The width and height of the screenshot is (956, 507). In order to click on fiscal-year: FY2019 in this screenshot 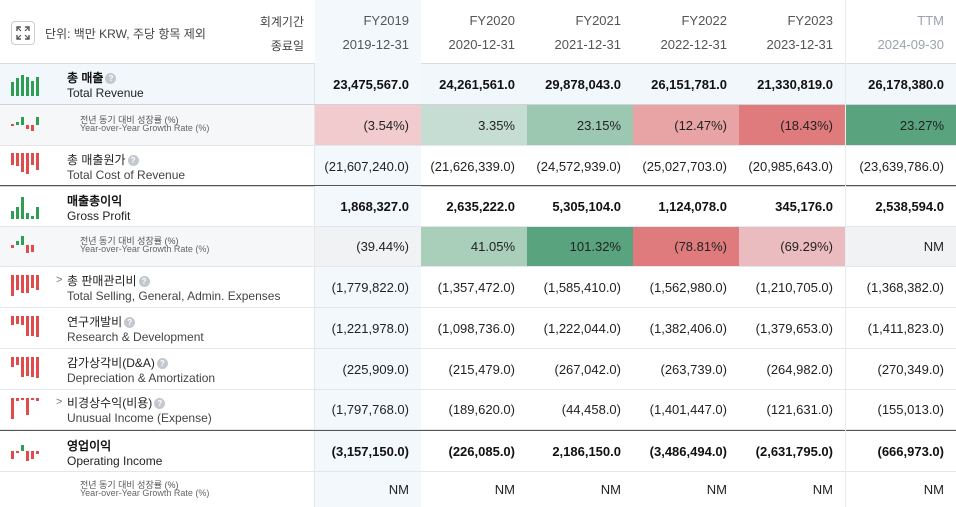, I will do `click(386, 20)`.